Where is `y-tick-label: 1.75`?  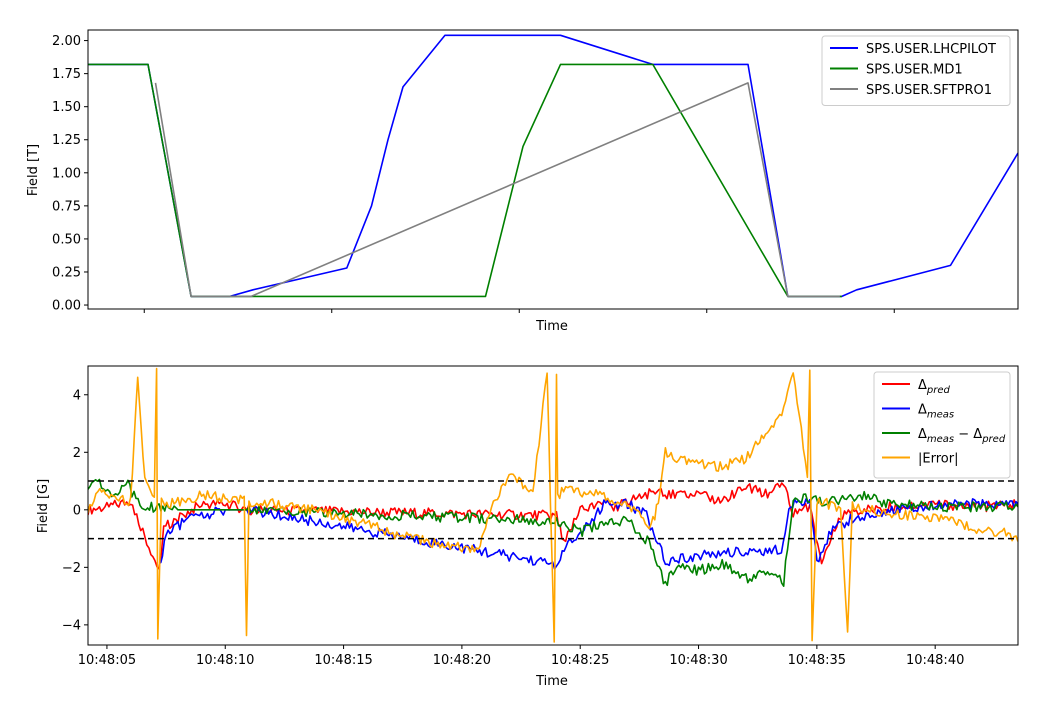 y-tick-label: 1.75 is located at coordinates (66, 74).